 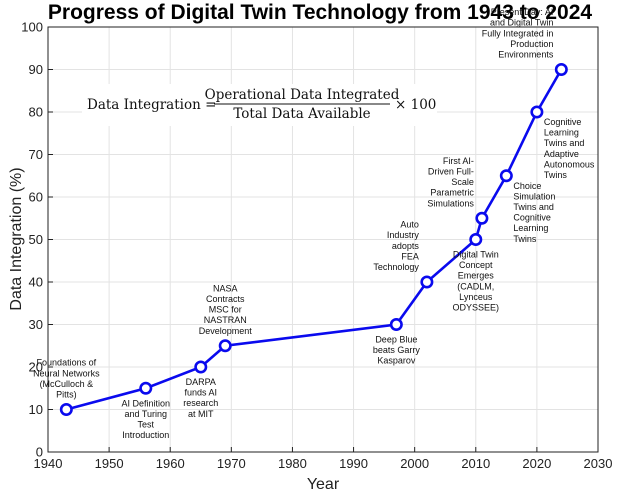 I want to click on annotation-line: and Turing, so click(x=146, y=414).